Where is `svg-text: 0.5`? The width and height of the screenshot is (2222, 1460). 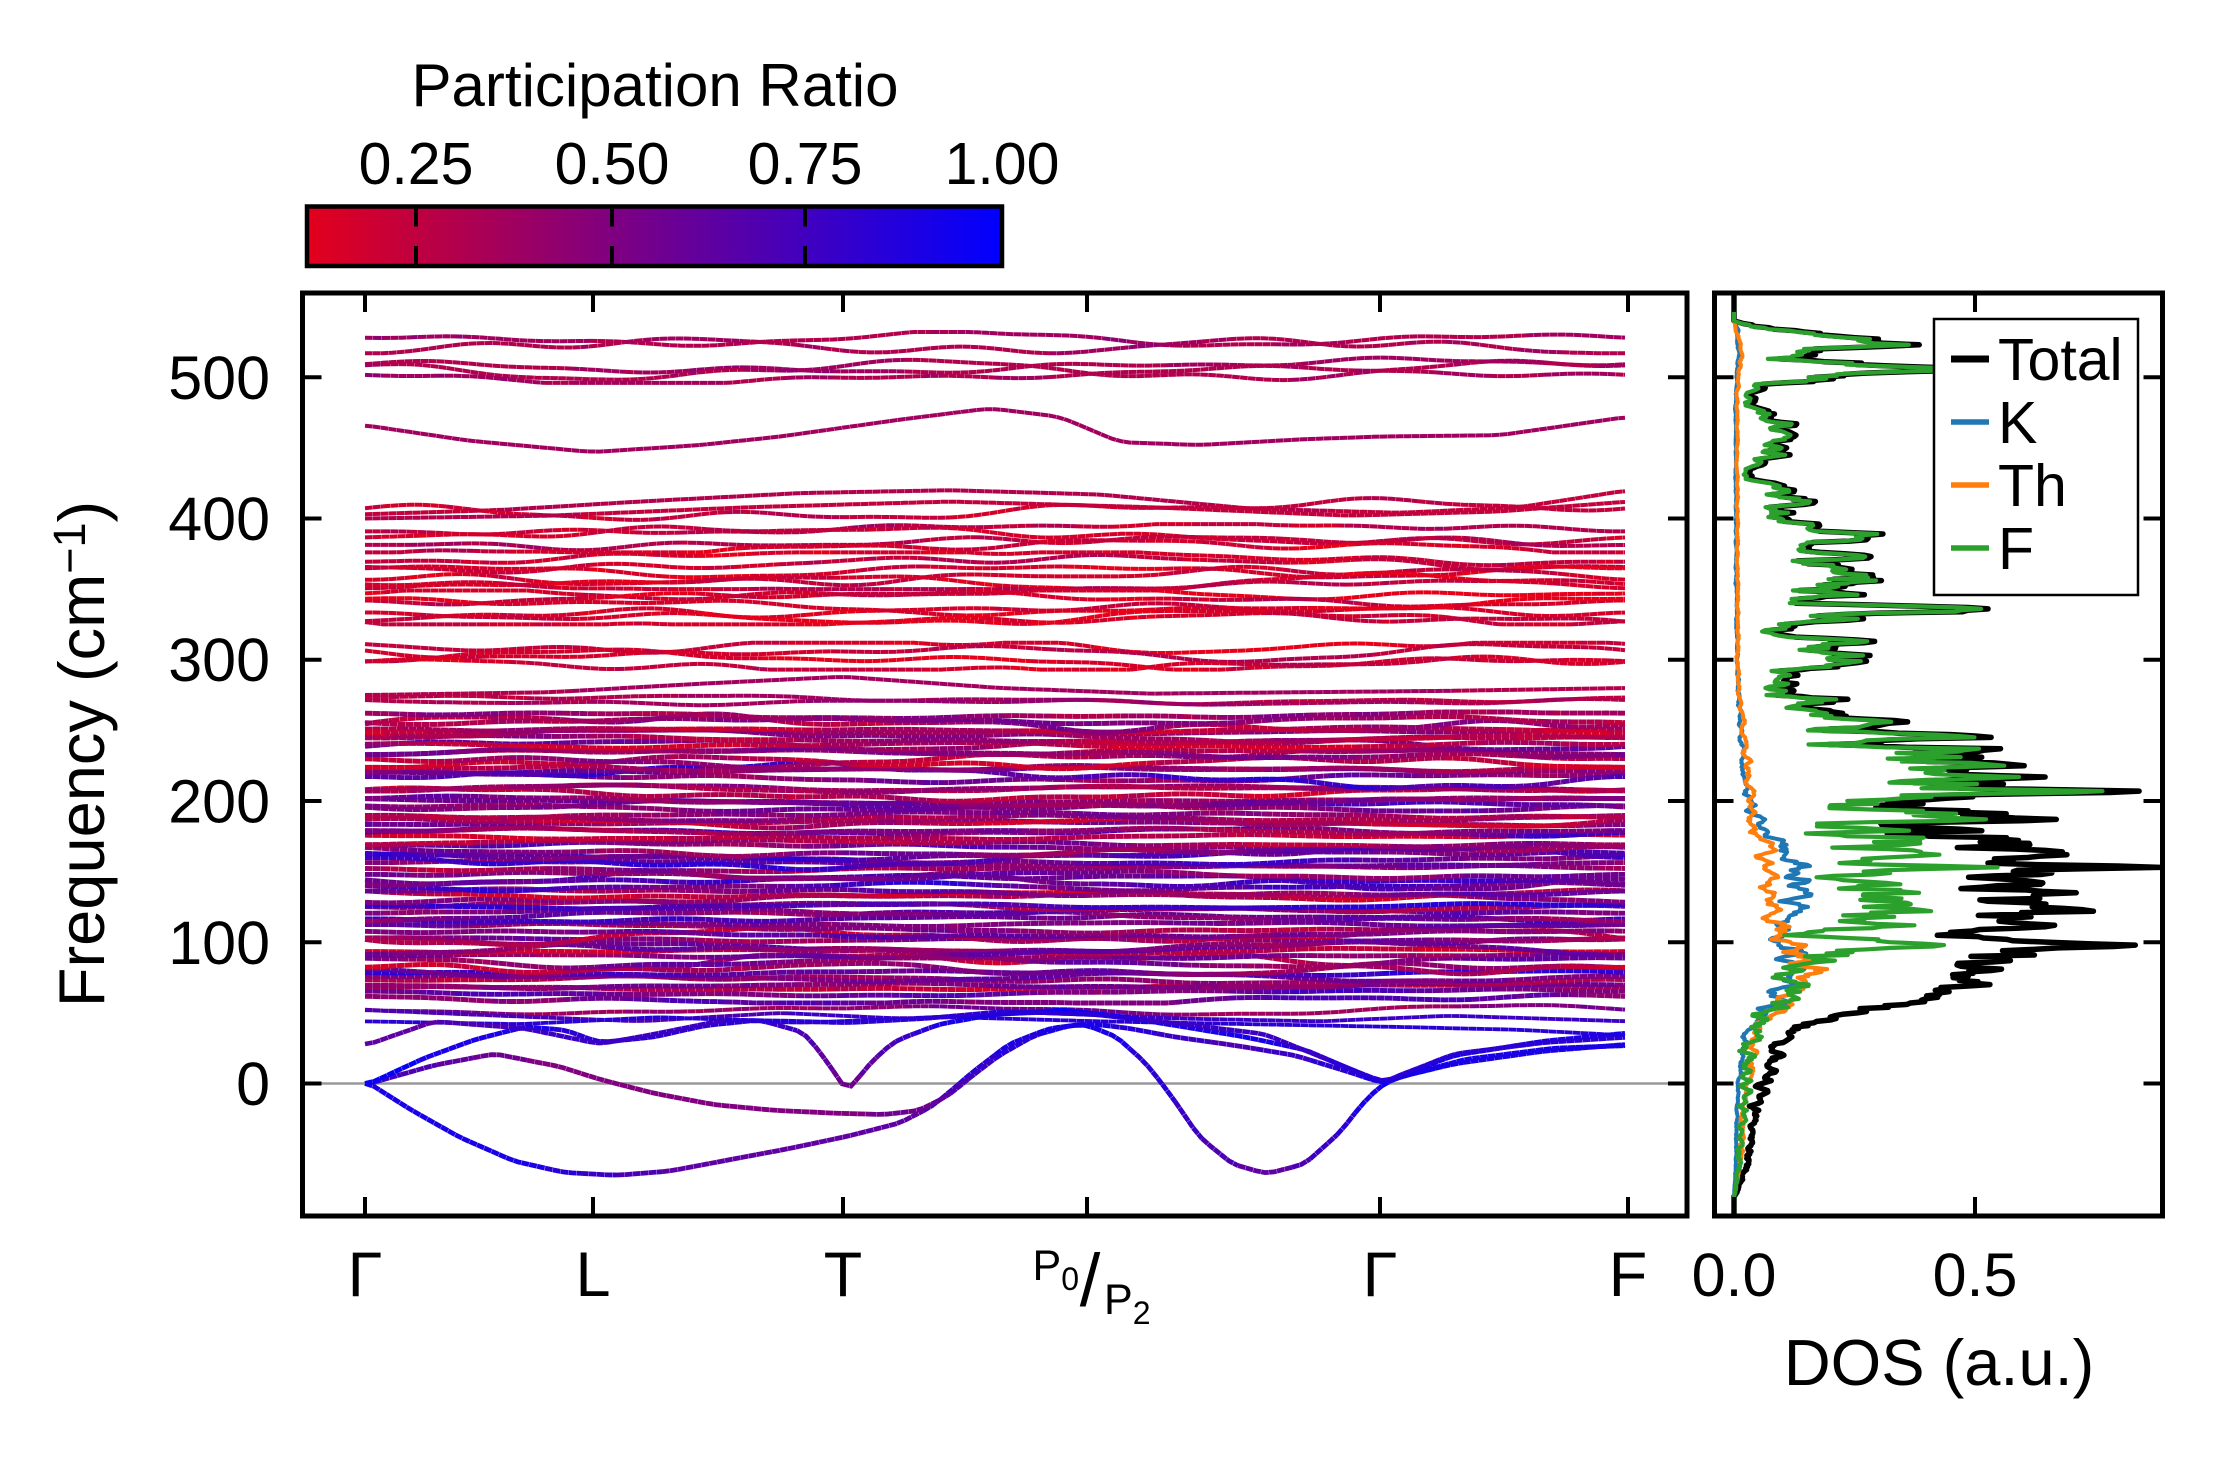 svg-text: 0.5 is located at coordinates (1975, 1275).